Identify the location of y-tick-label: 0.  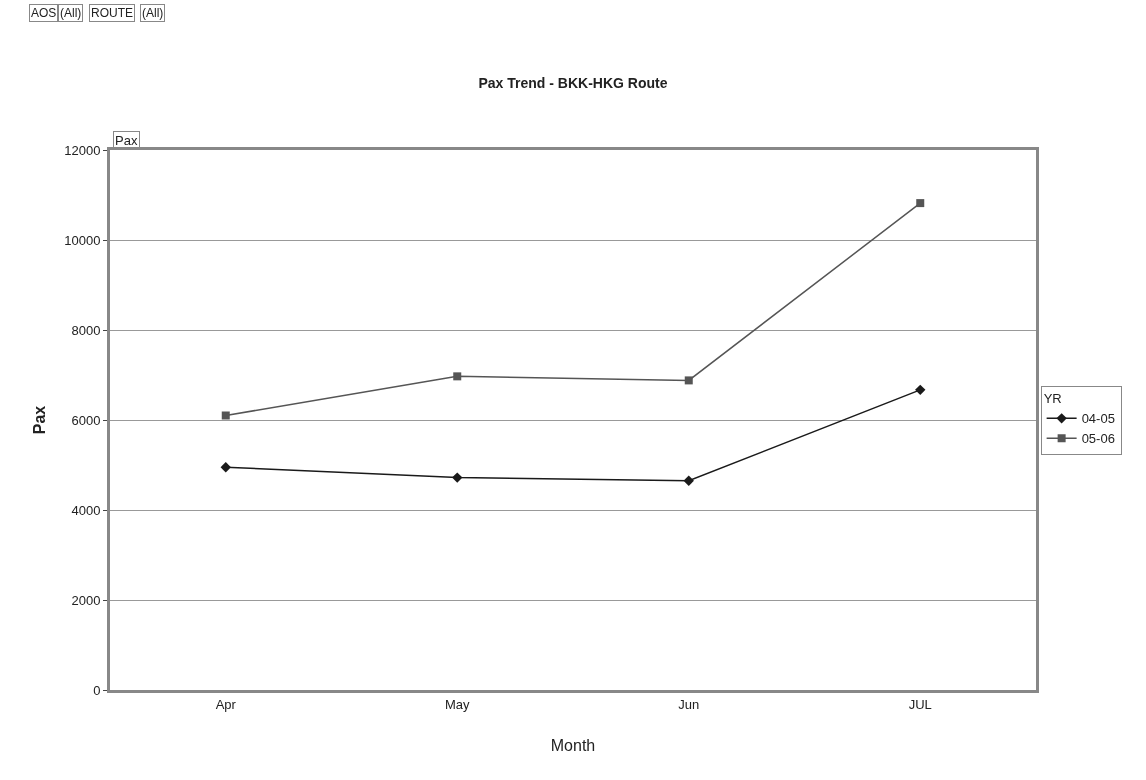
(97, 690).